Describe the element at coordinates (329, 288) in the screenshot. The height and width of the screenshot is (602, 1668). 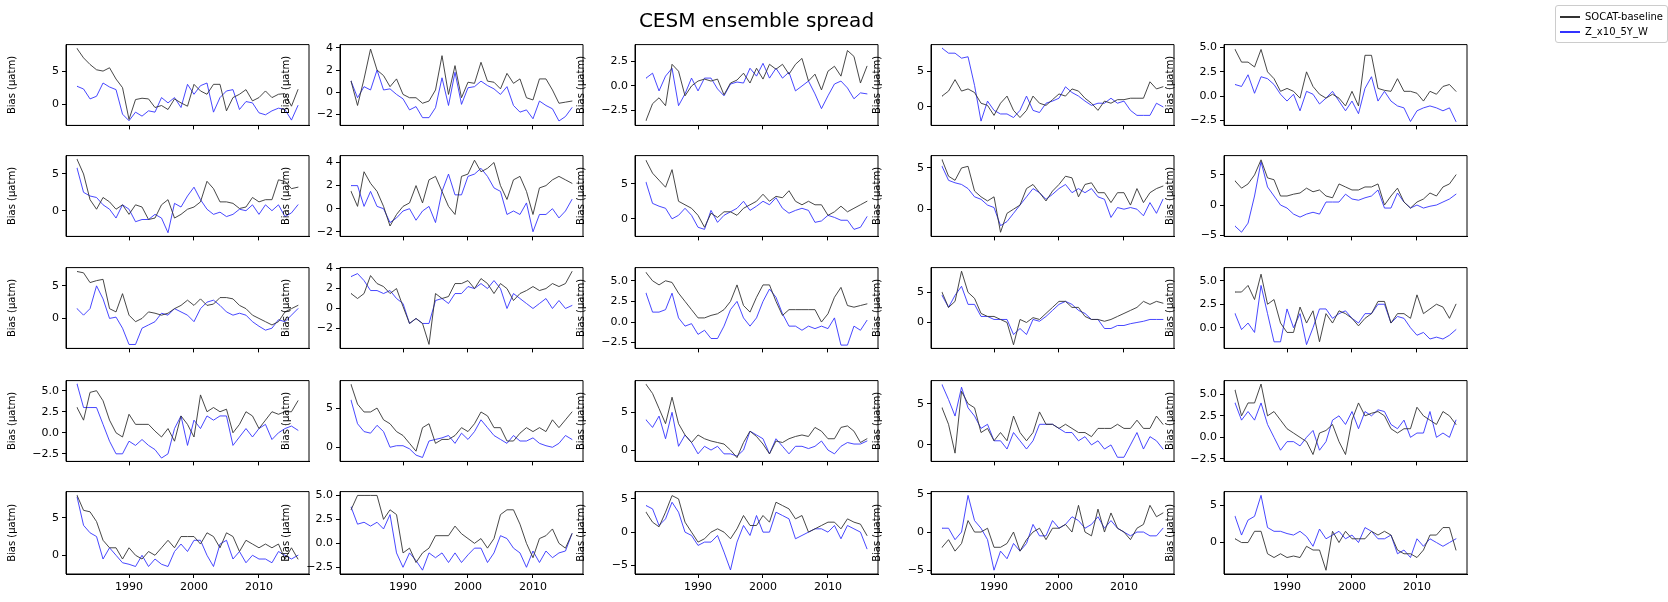
I see `y-tick-label: 2` at that location.